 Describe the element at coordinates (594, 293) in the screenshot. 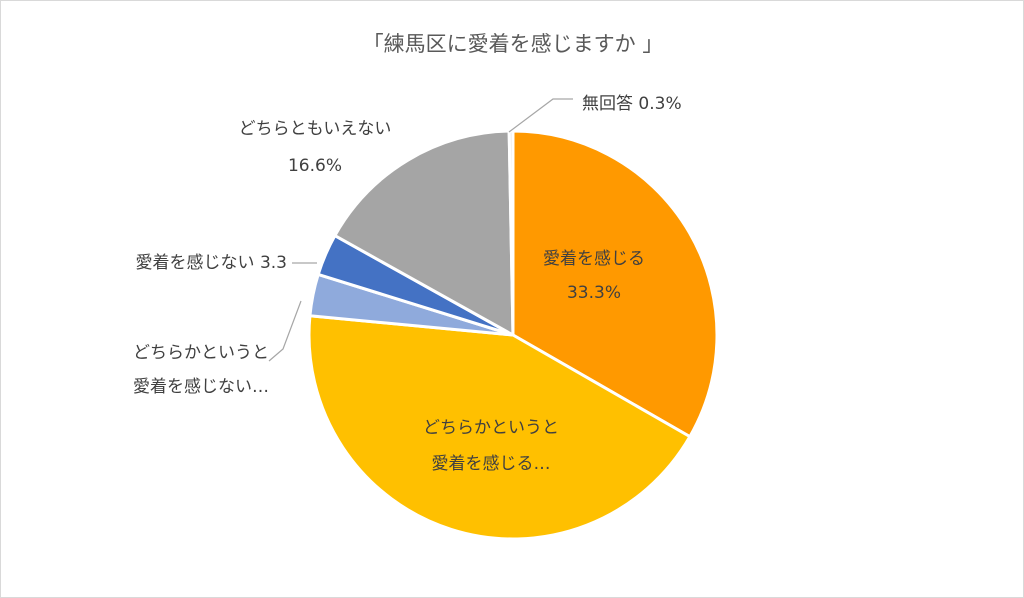

I see `slice-label-1-line-2: 33.3%` at that location.